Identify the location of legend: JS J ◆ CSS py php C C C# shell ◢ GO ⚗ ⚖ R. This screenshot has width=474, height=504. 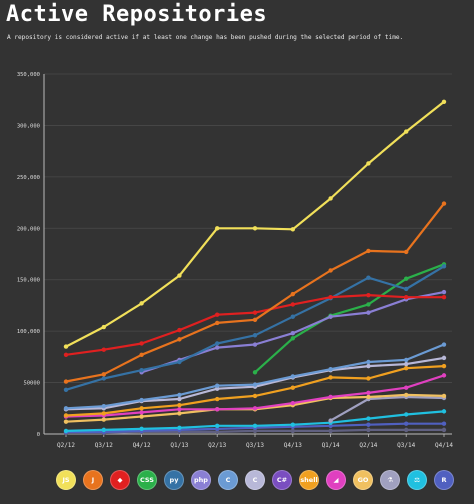
(254, 483).